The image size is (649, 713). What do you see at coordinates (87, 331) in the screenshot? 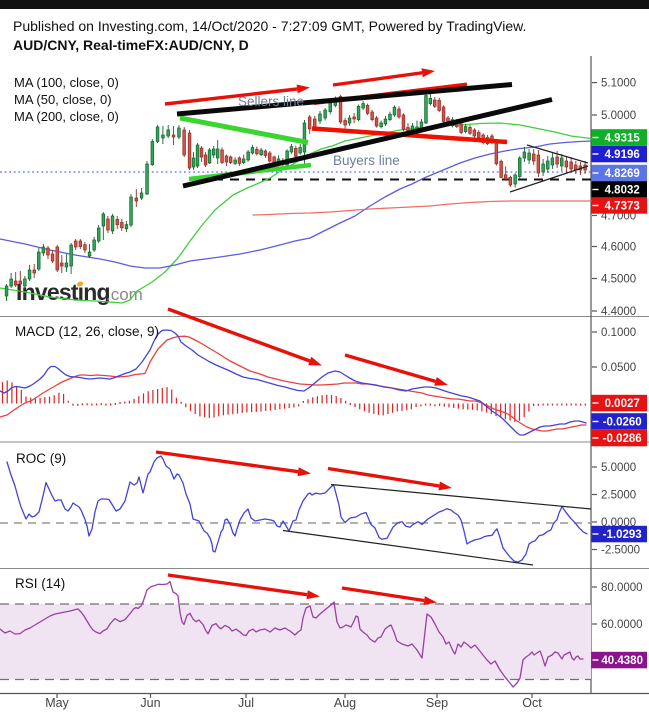
I see `svg-text: MACD (12, 26, close, 9)` at bounding box center [87, 331].